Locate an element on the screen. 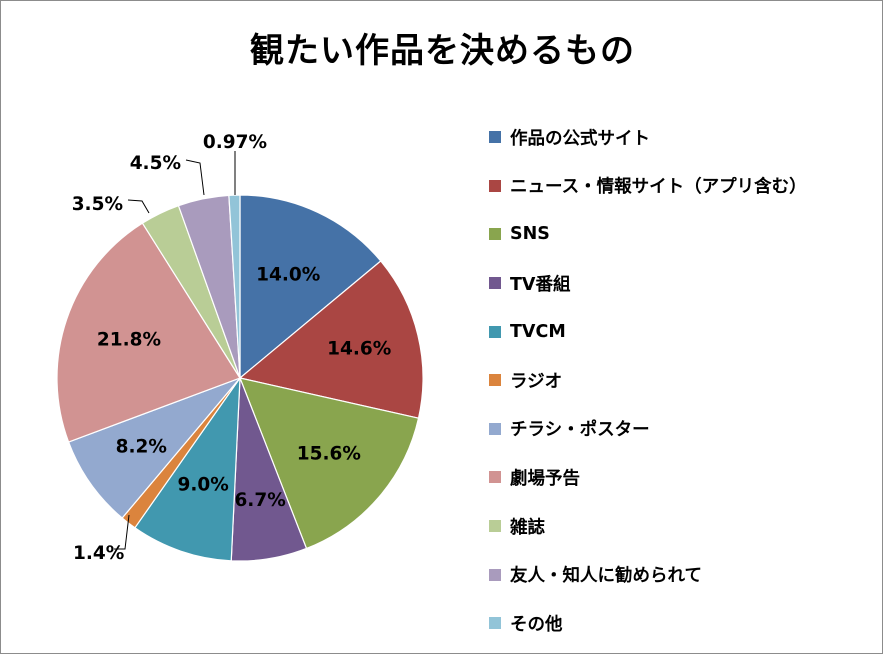 The height and width of the screenshot is (654, 883). legend-label: チラシ・ポスター is located at coordinates (580, 430).